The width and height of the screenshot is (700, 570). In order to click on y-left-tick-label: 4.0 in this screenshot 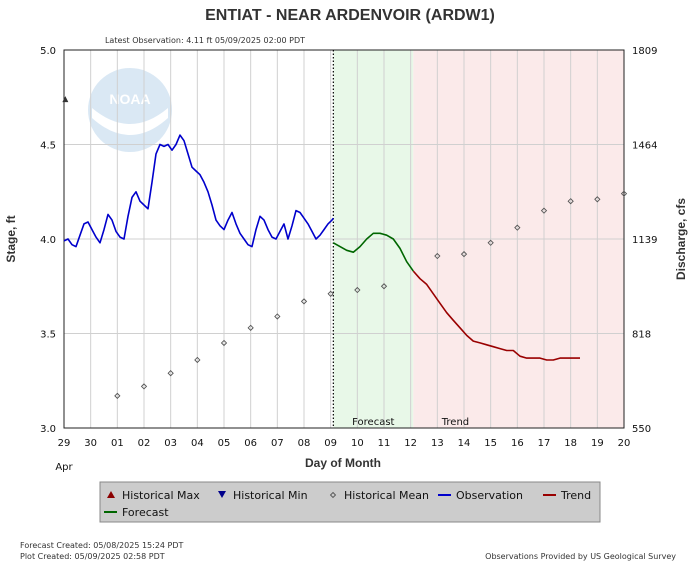, I will do `click(48, 240)`.